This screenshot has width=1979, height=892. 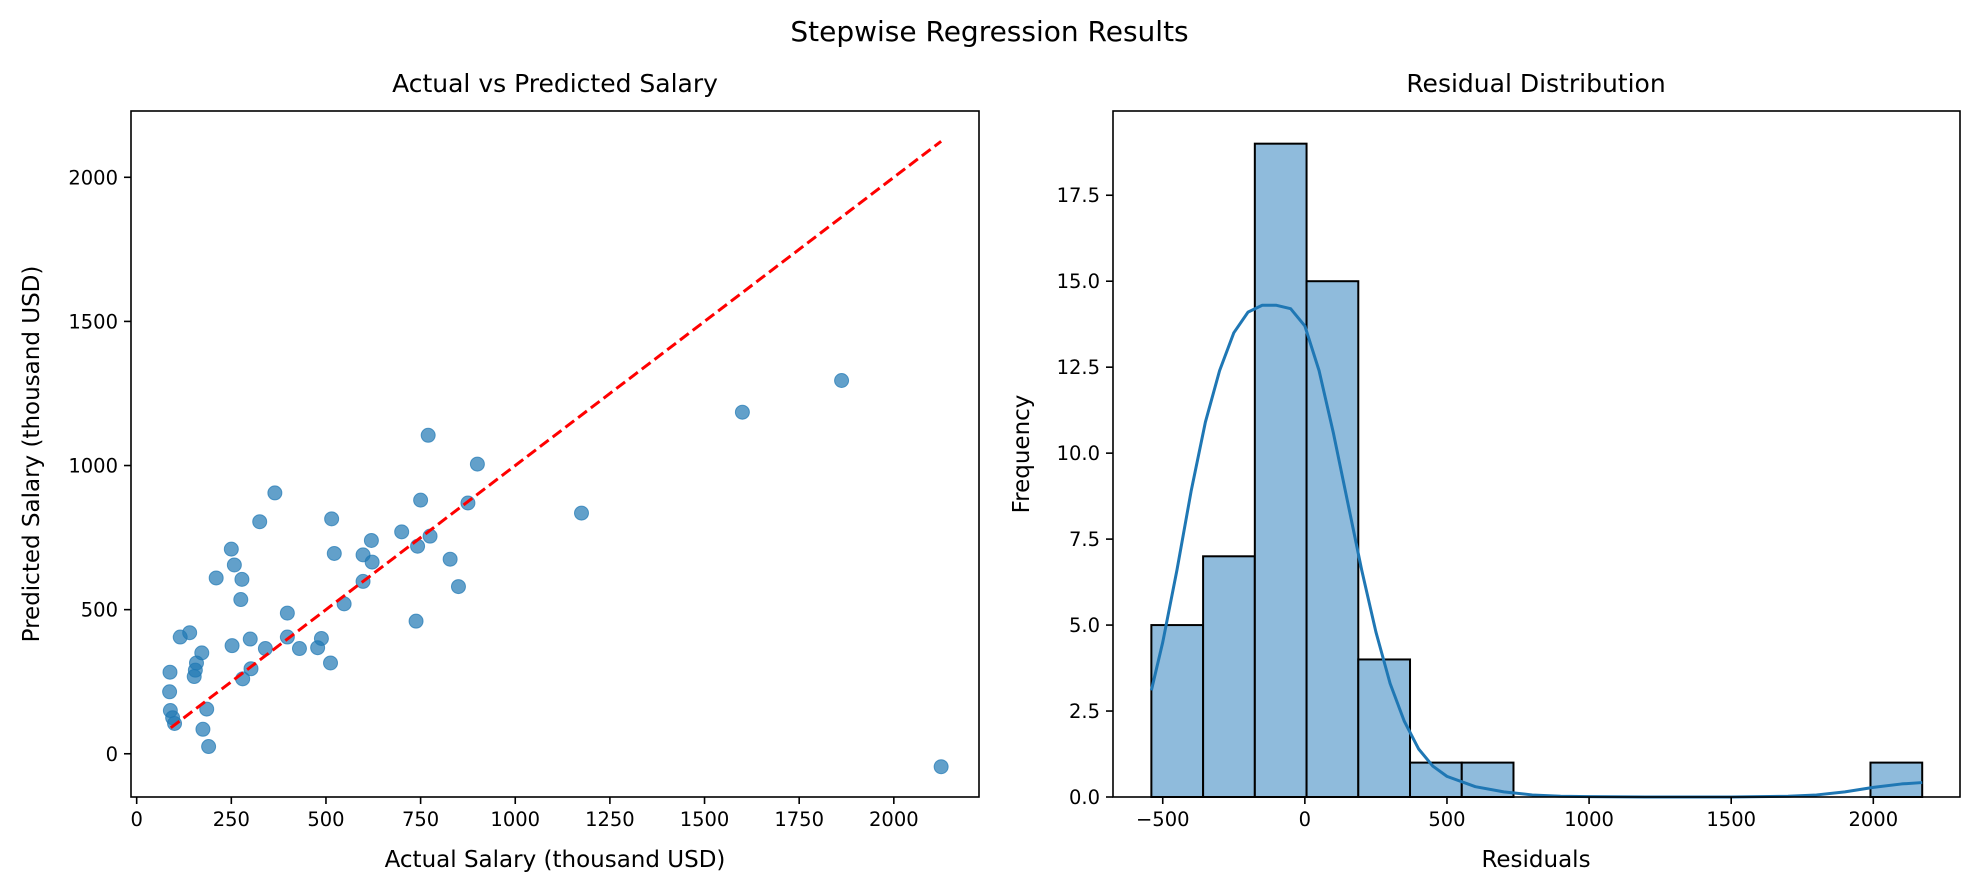 What do you see at coordinates (112, 754) in the screenshot?
I see `scatter-ytick-label-0: 0` at bounding box center [112, 754].